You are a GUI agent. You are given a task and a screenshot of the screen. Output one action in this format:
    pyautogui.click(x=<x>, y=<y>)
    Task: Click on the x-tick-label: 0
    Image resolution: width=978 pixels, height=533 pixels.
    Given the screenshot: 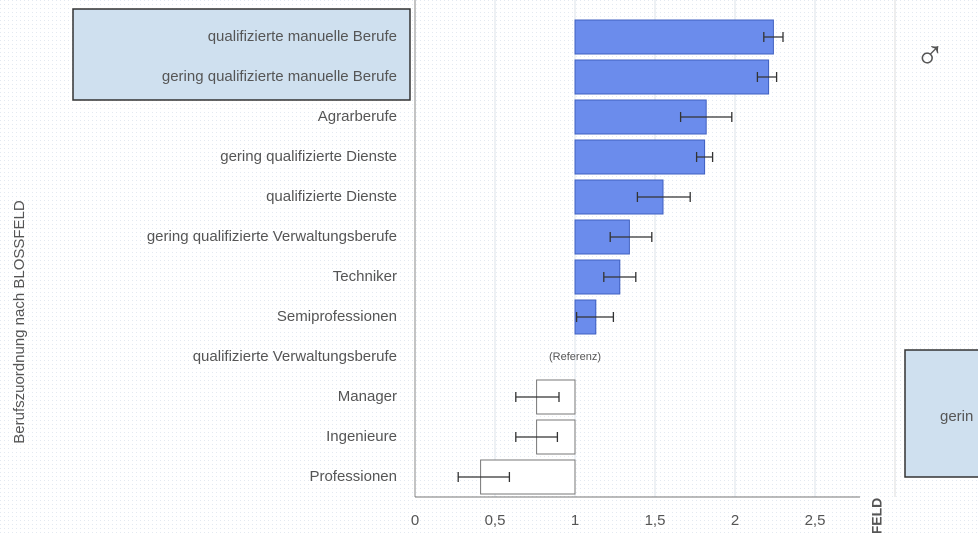 What is the action you would take?
    pyautogui.click(x=415, y=520)
    